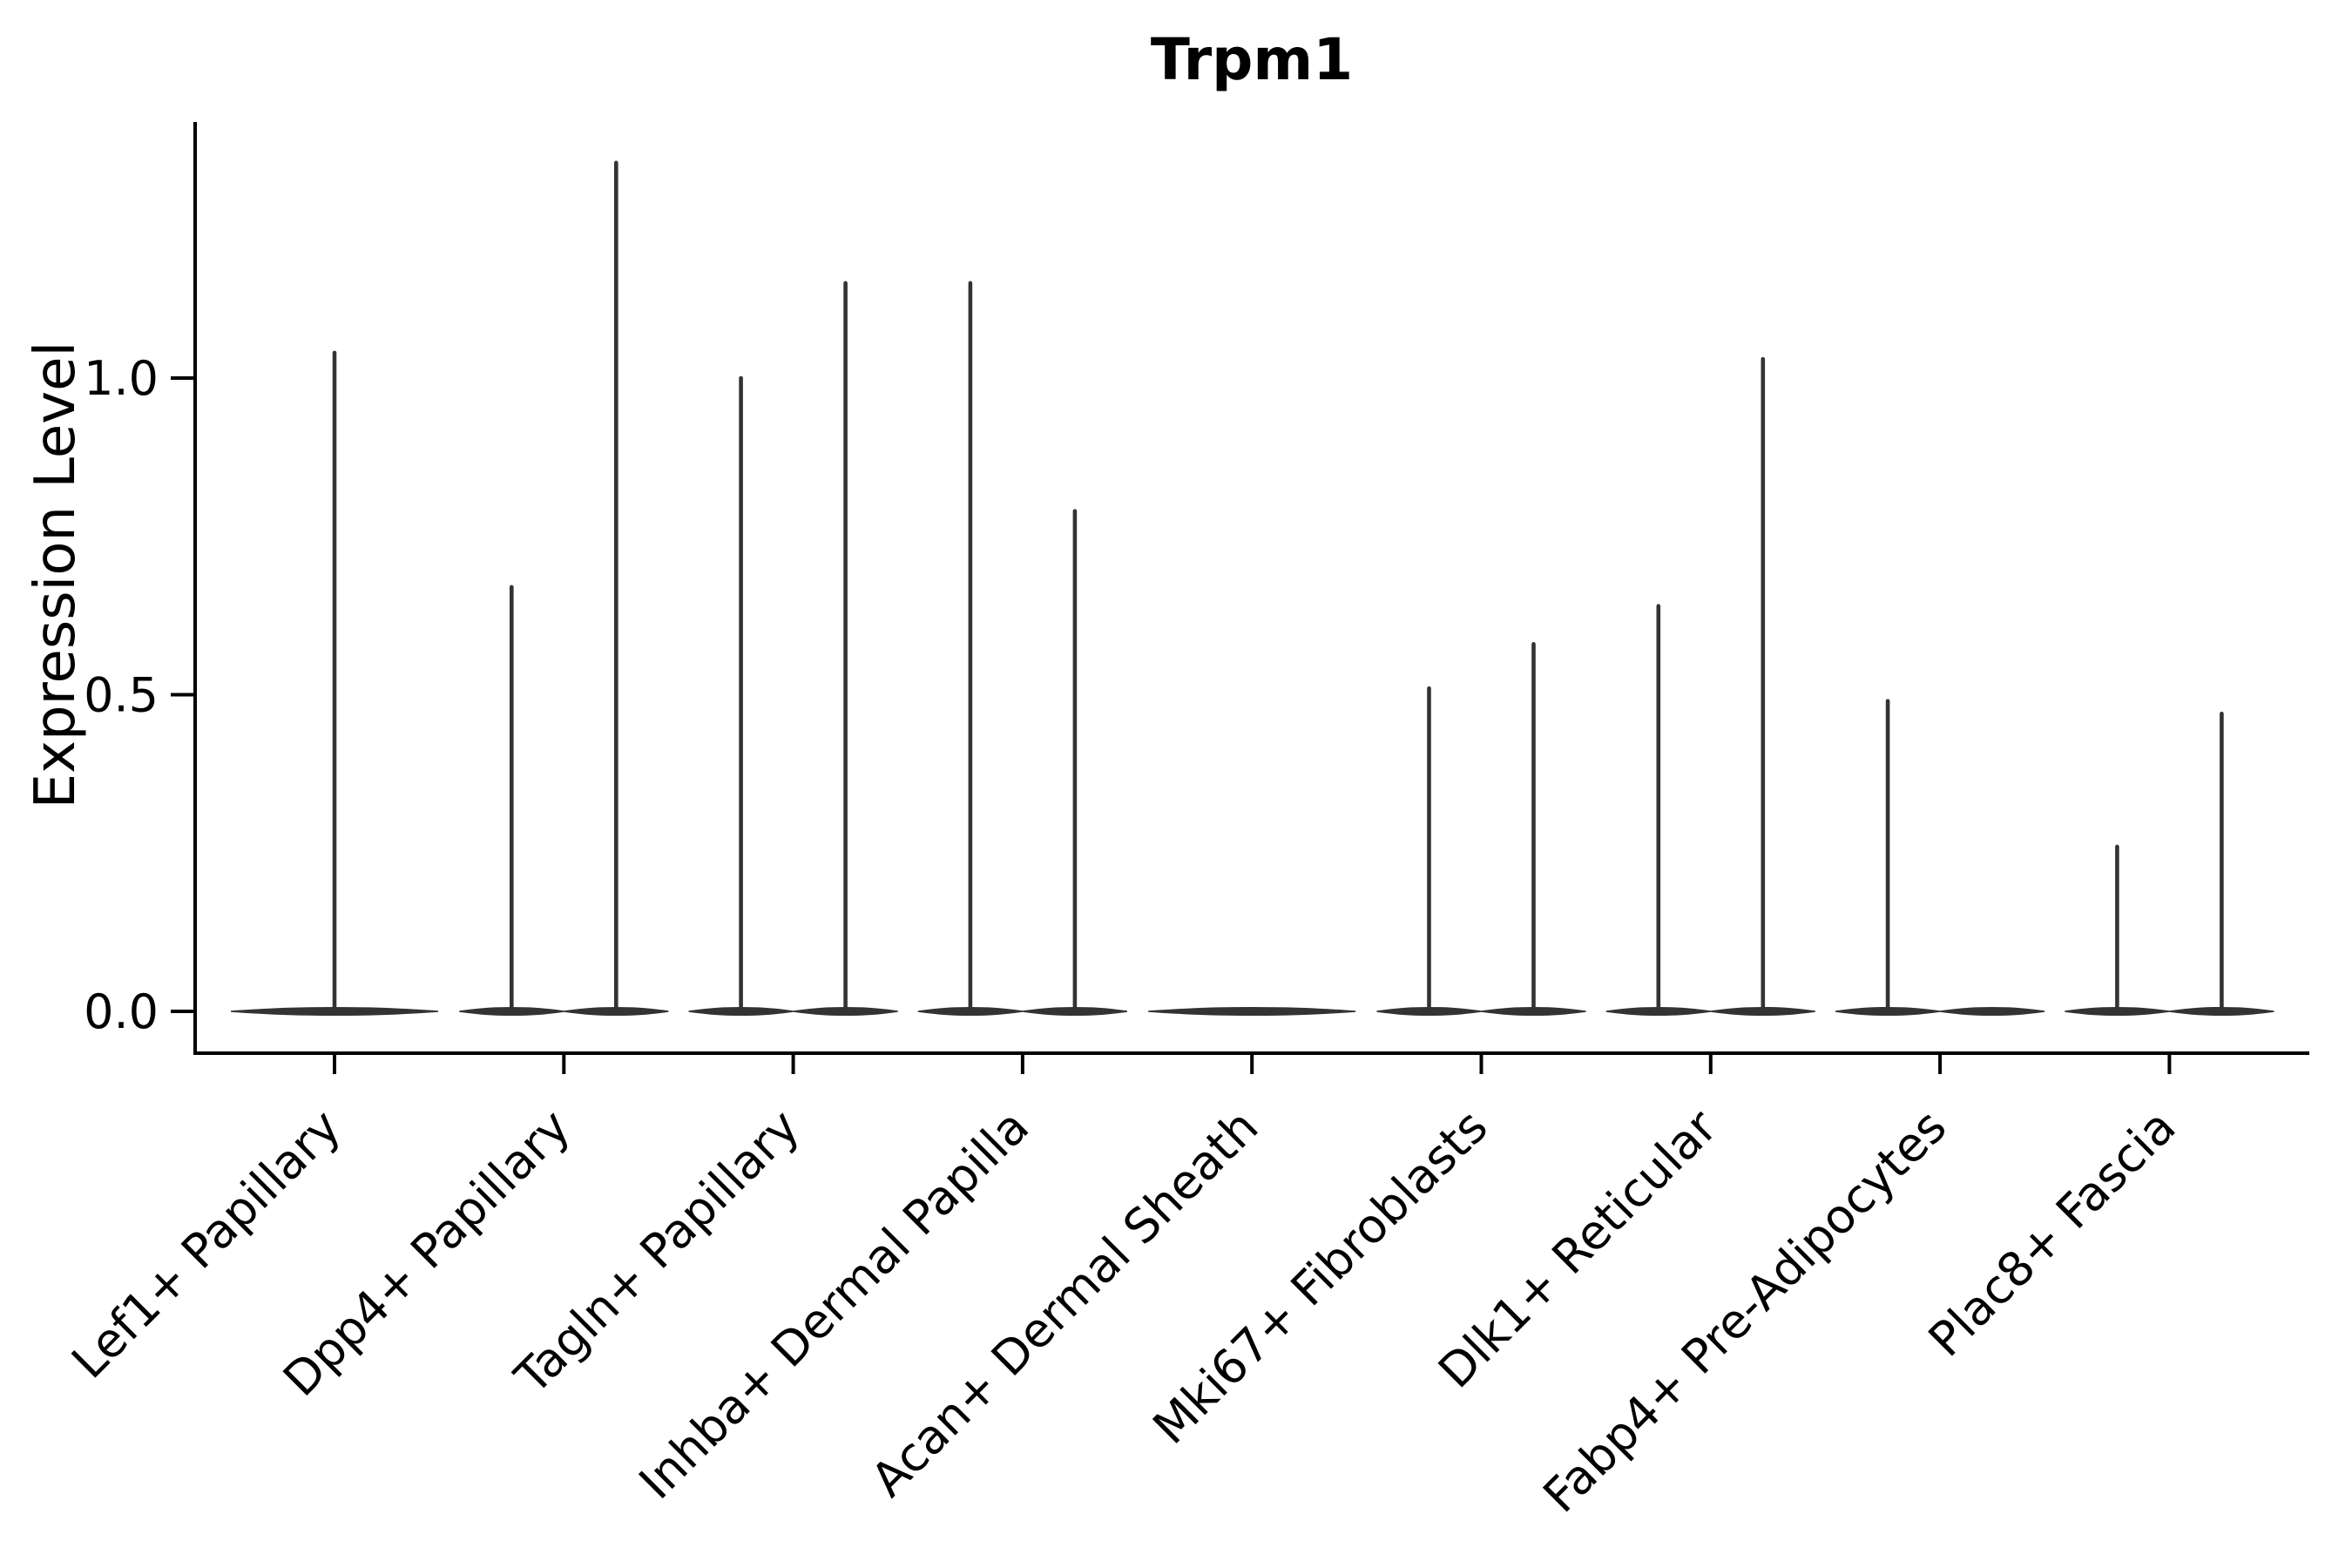 This screenshot has height=1568, width=2352. Describe the element at coordinates (1252, 59) in the screenshot. I see `plot-title: Trpm1` at that location.